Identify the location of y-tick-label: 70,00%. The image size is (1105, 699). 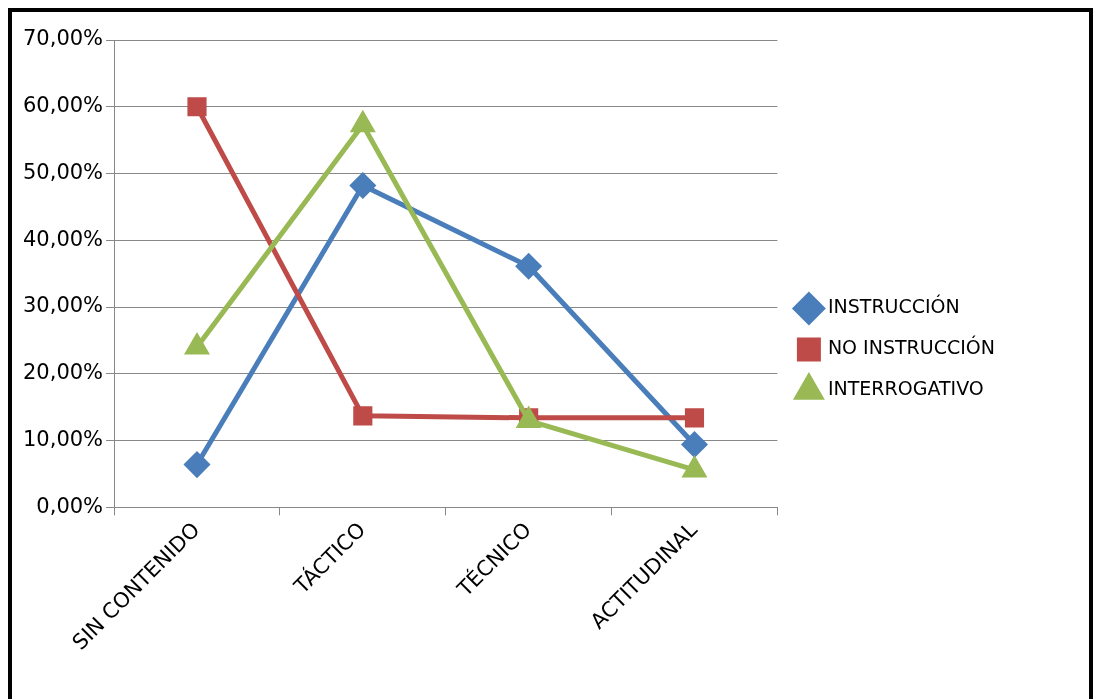
(63, 38).